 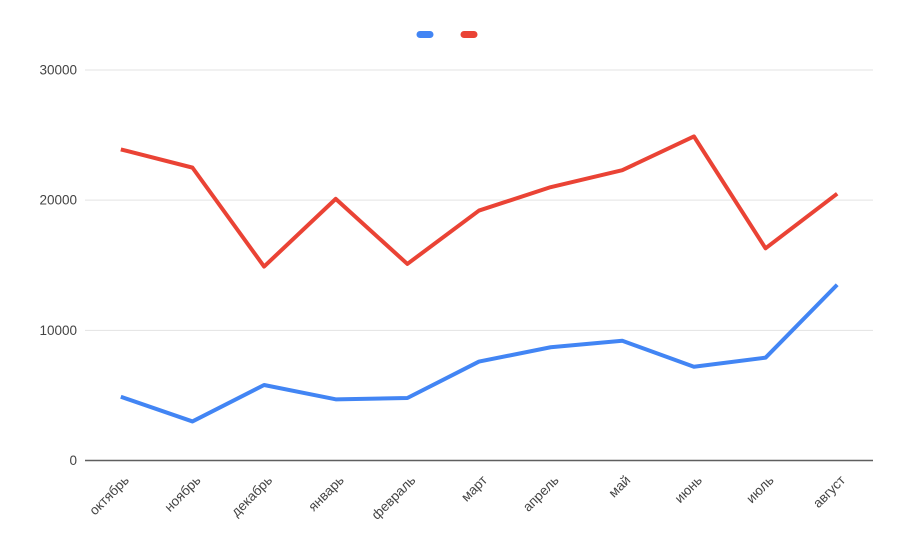 What do you see at coordinates (620, 487) in the screenshot?
I see `x-axis-category-label: май` at bounding box center [620, 487].